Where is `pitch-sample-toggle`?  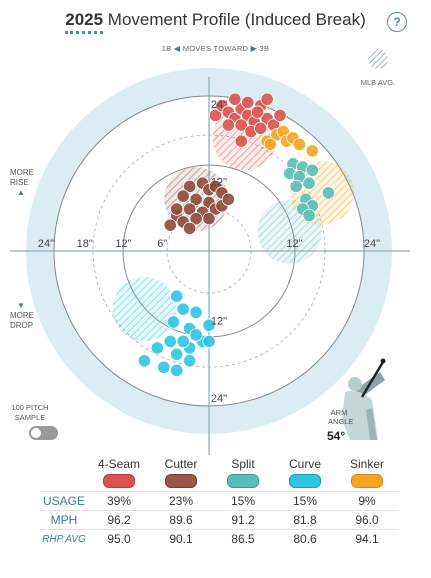
pitch-sample-toggle is located at coordinates (43, 433).